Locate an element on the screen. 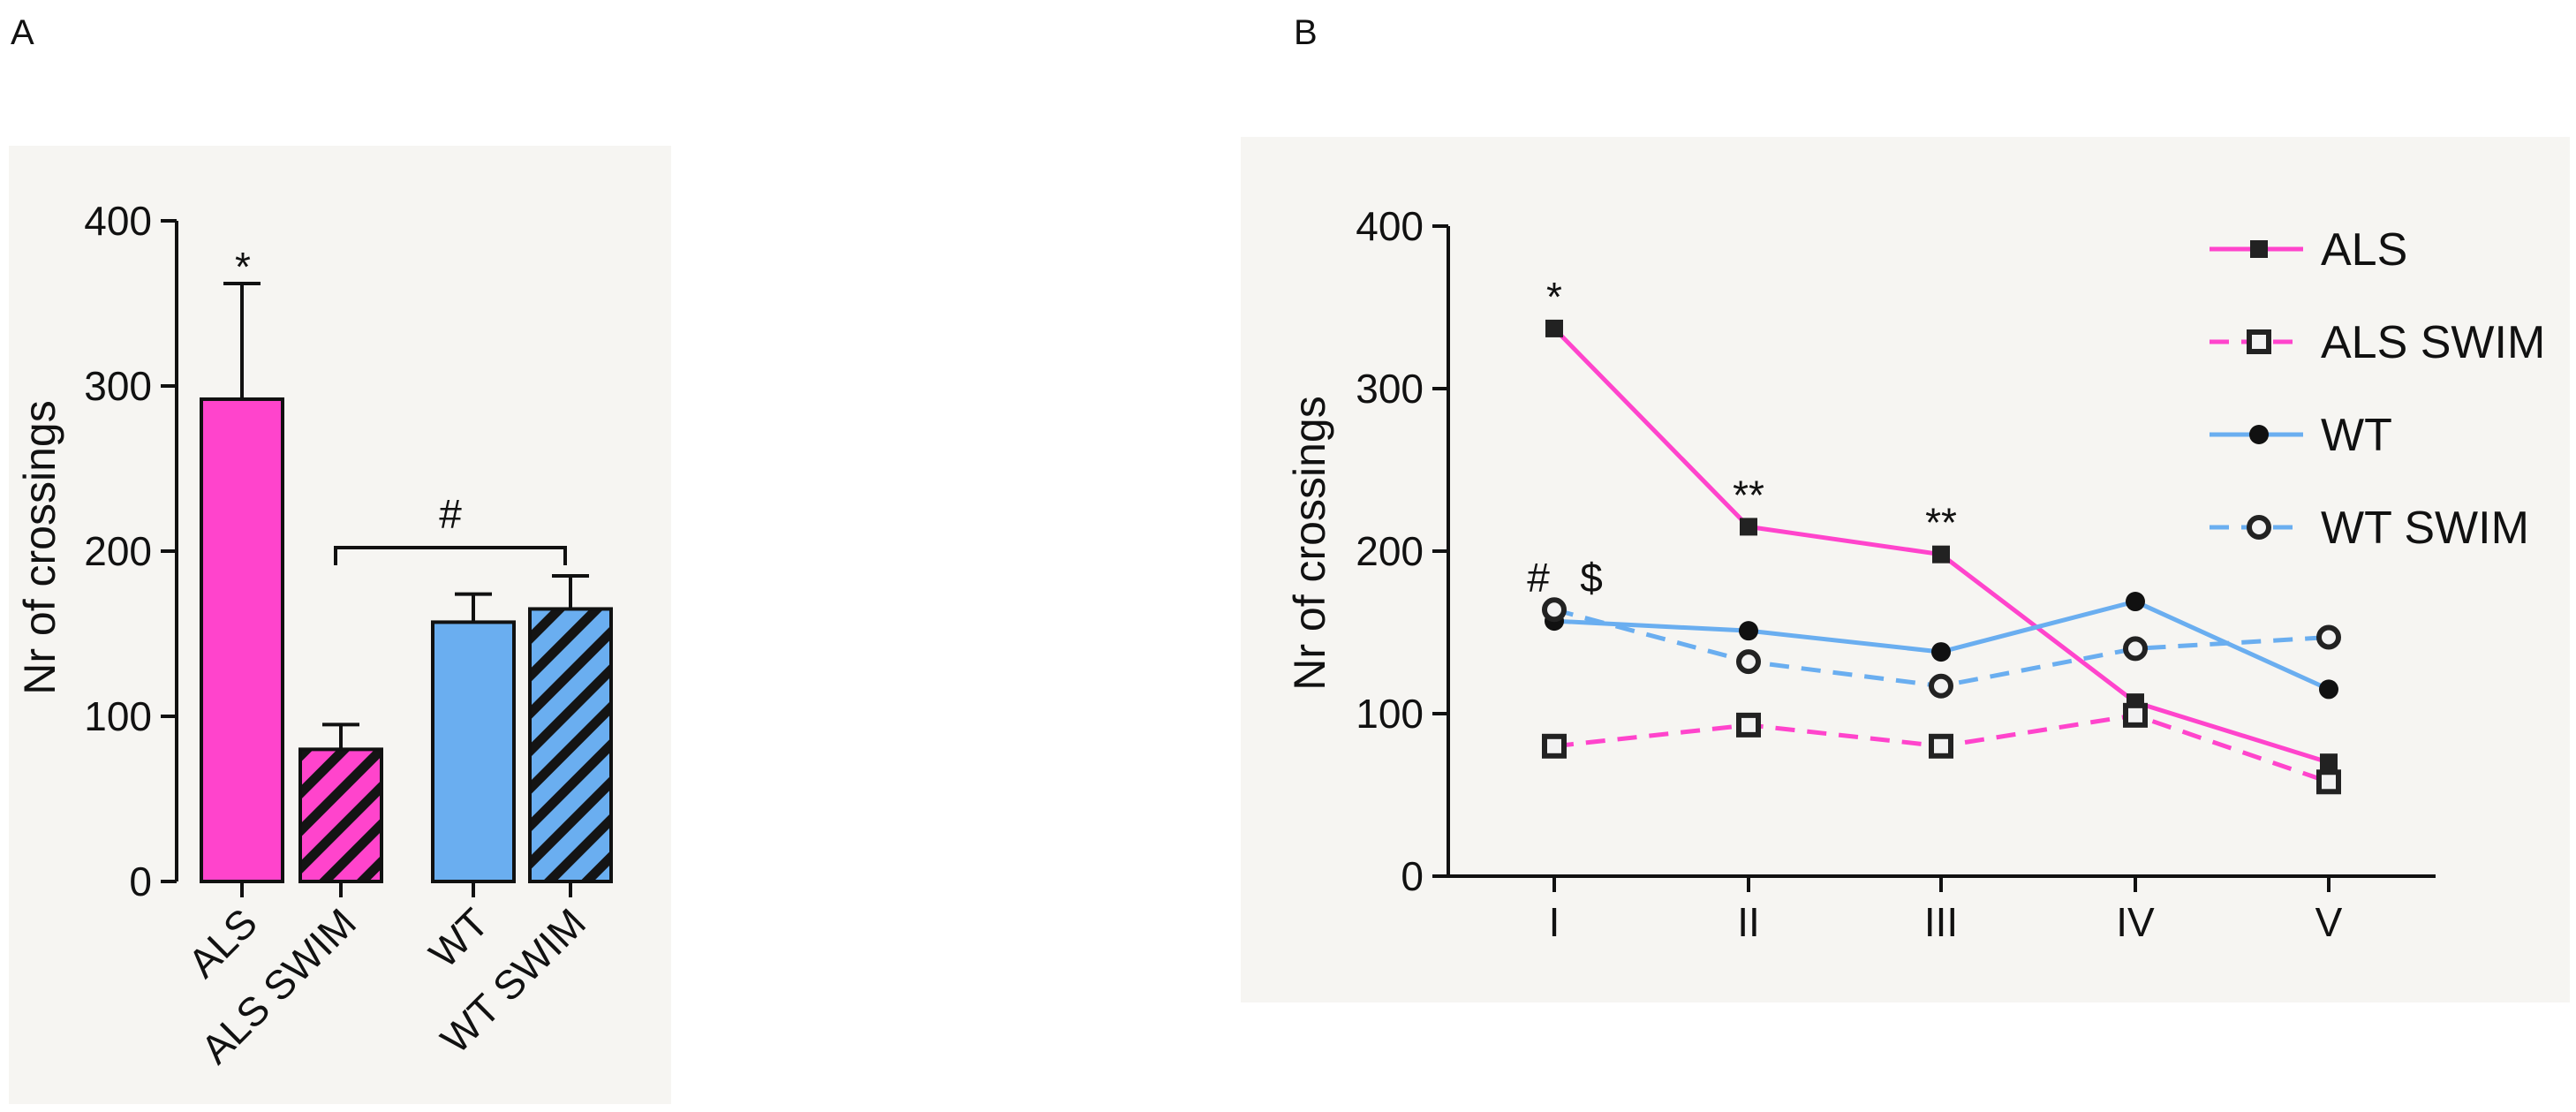 The height and width of the screenshot is (1112, 2576). x-tick-label-b: III is located at coordinates (1941, 922).